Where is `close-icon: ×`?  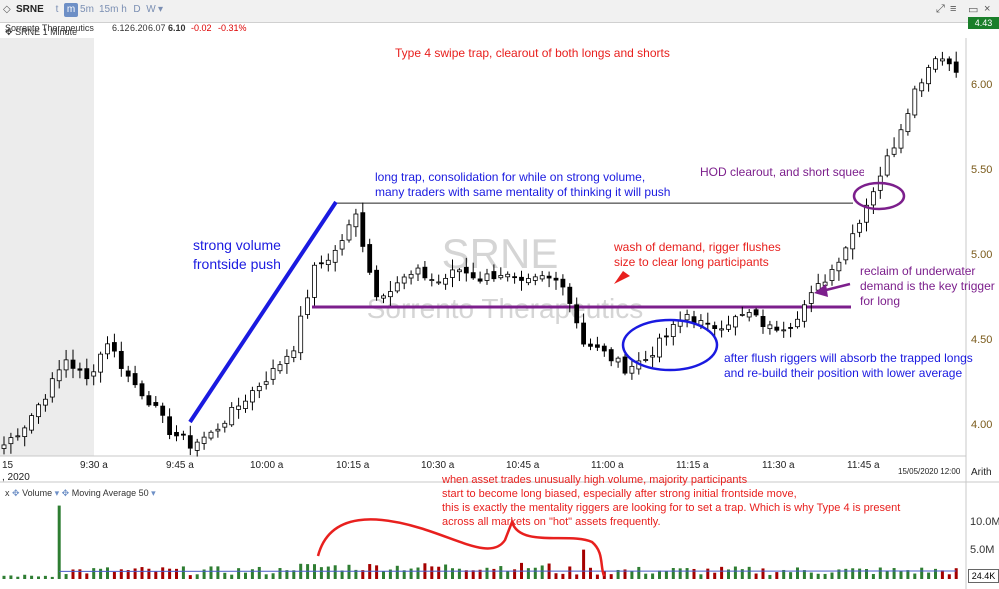
close-icon: × is located at coordinates (987, 9).